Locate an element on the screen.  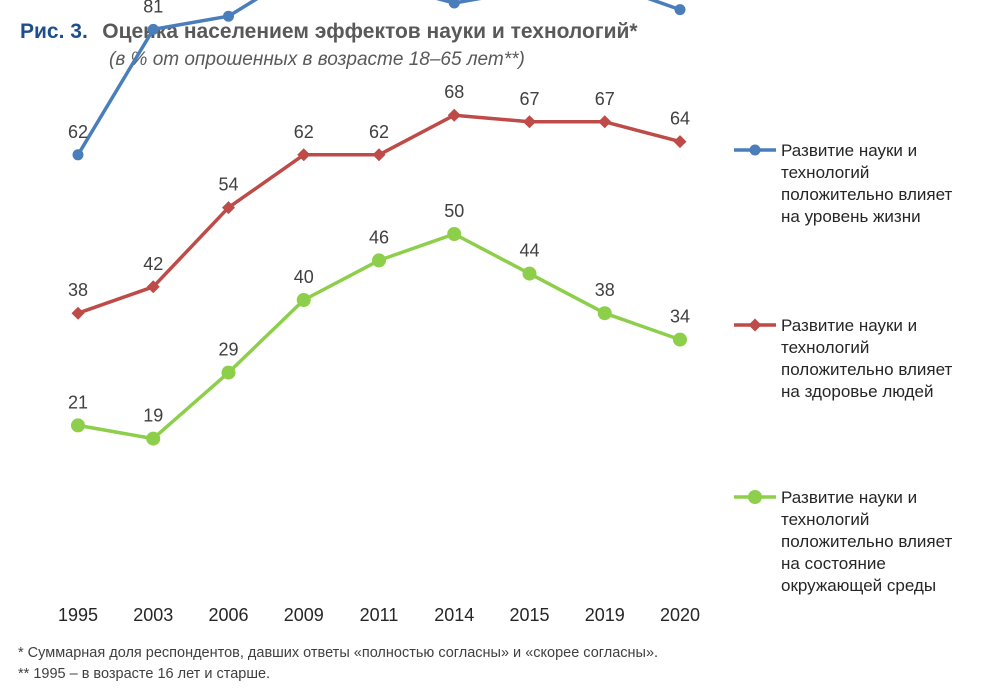
x-tick-label: 2011 is located at coordinates (379, 615).